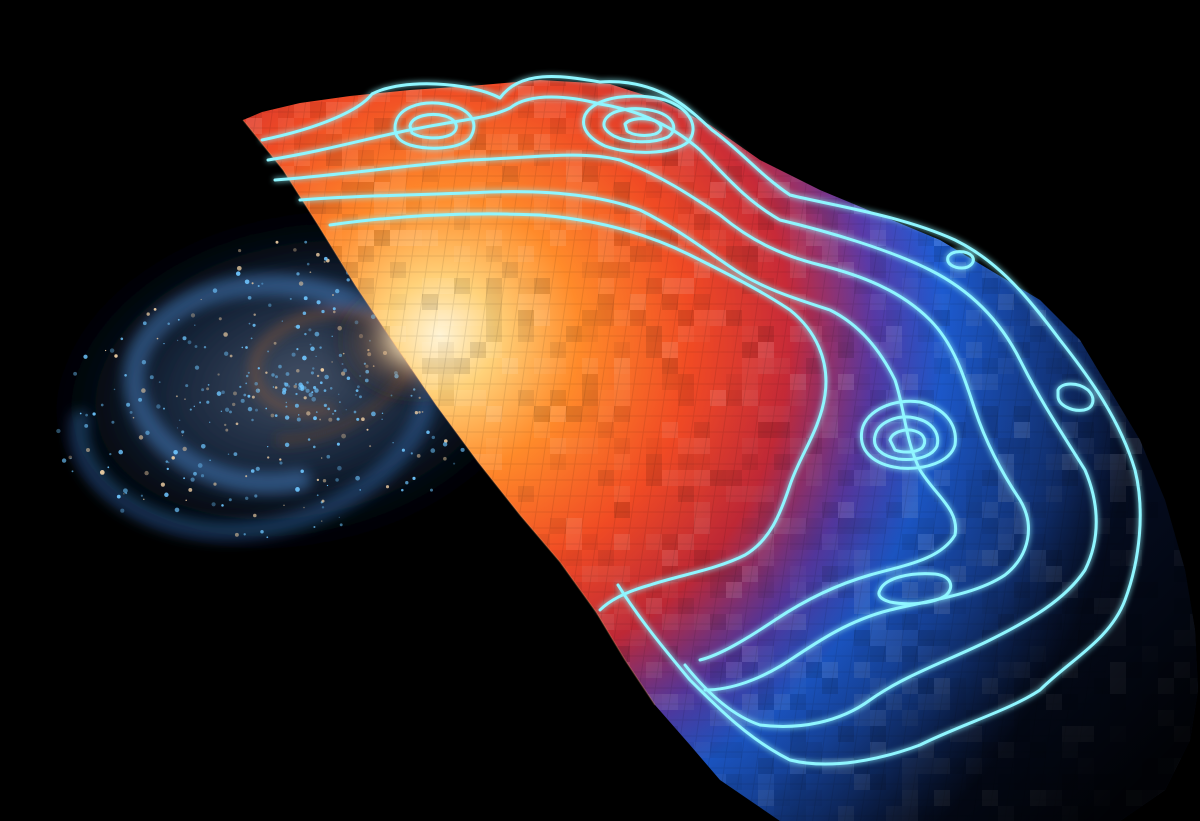  I want to click on contour-loop-d, so click(915, 589).